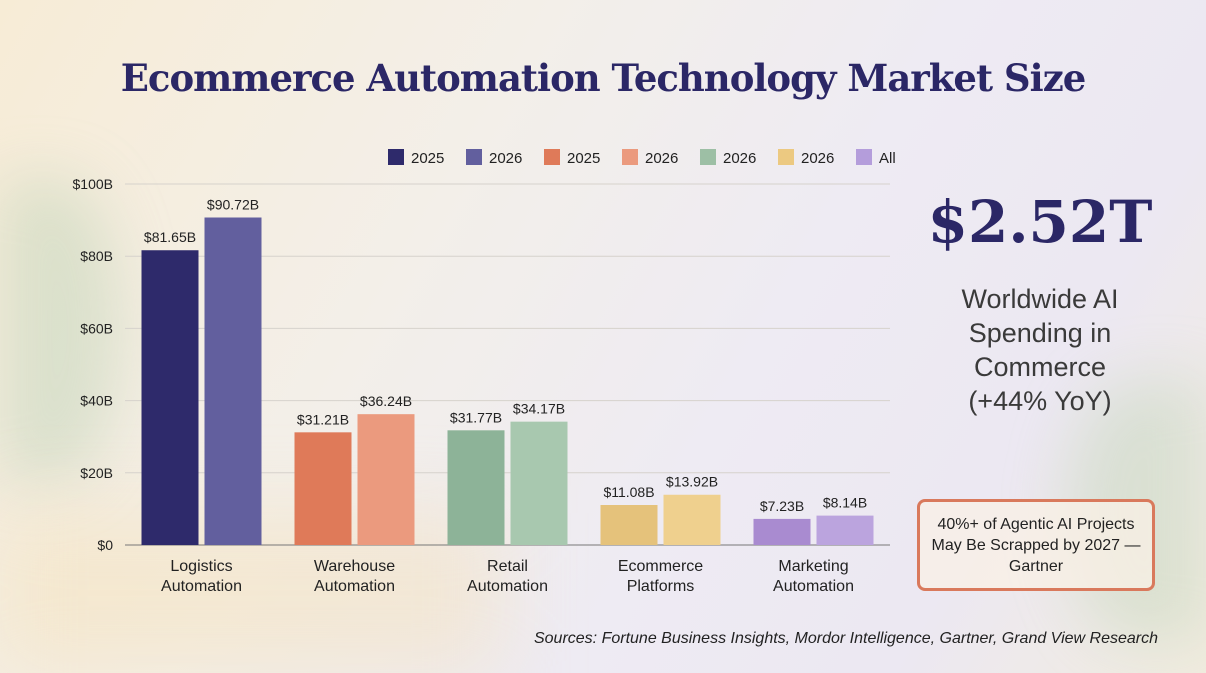  What do you see at coordinates (170, 237) in the screenshot?
I see `data-label: $81.65B` at bounding box center [170, 237].